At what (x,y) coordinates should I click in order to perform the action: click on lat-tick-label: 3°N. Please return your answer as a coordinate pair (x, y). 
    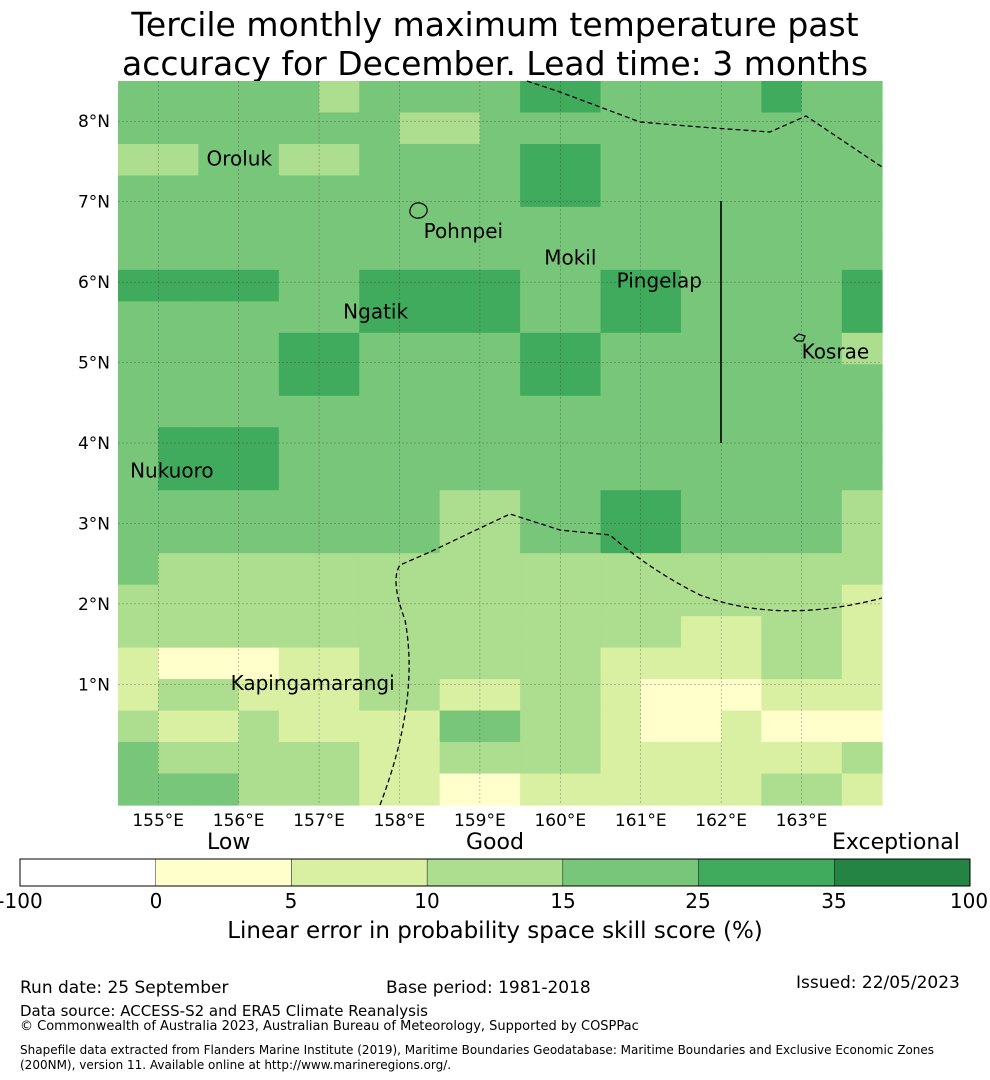
    Looking at the image, I should click on (94, 524).